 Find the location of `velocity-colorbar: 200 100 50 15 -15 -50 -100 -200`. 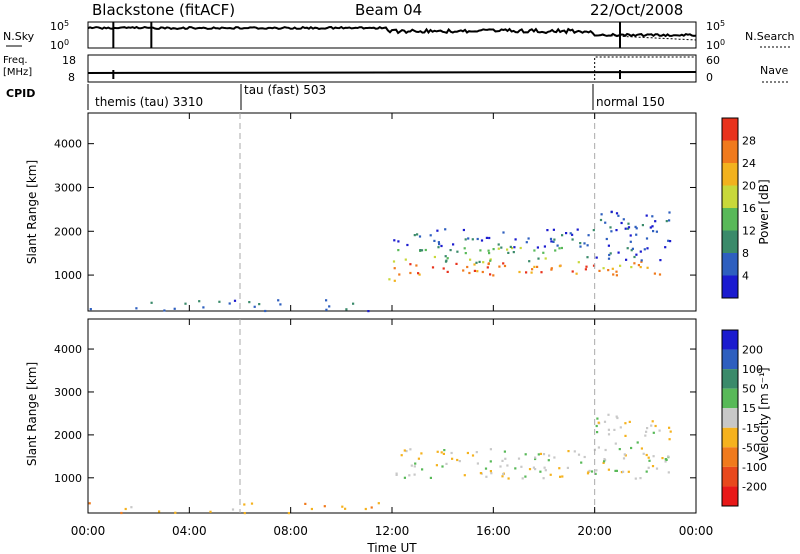

velocity-colorbar: 200 100 50 15 -15 -50 -100 -200 is located at coordinates (744, 418).